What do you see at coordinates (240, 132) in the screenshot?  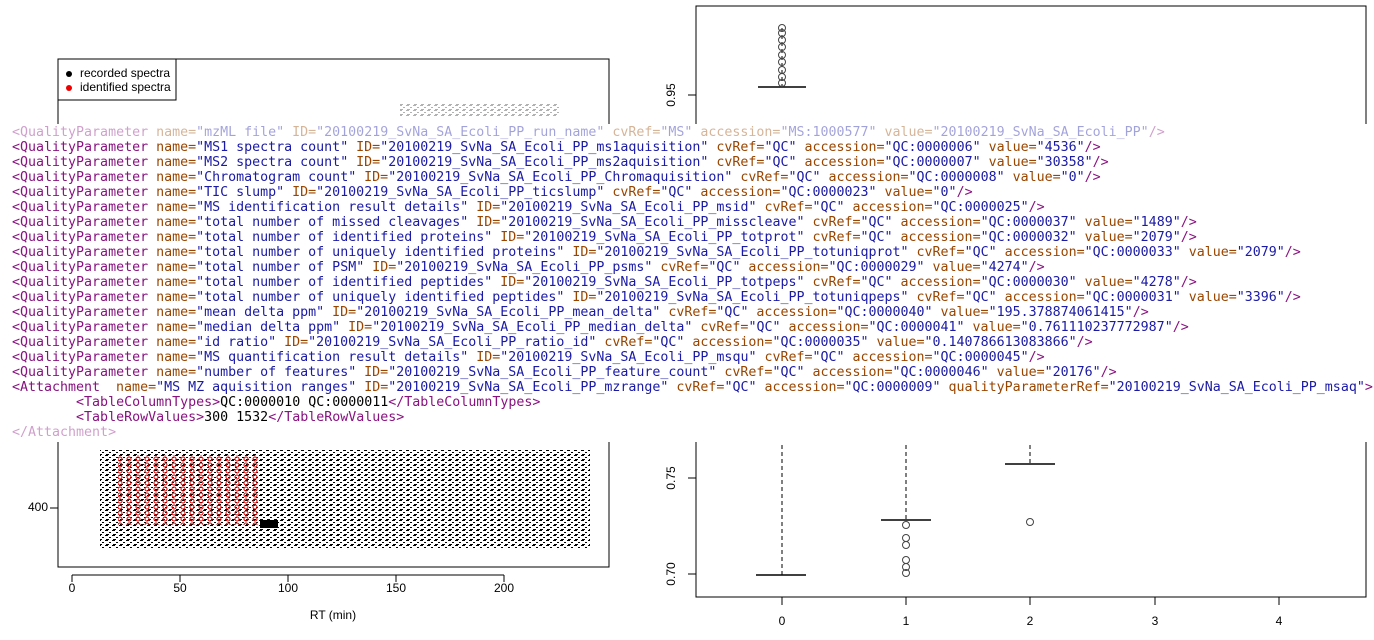 I see `xml-token: "mzML file"` at bounding box center [240, 132].